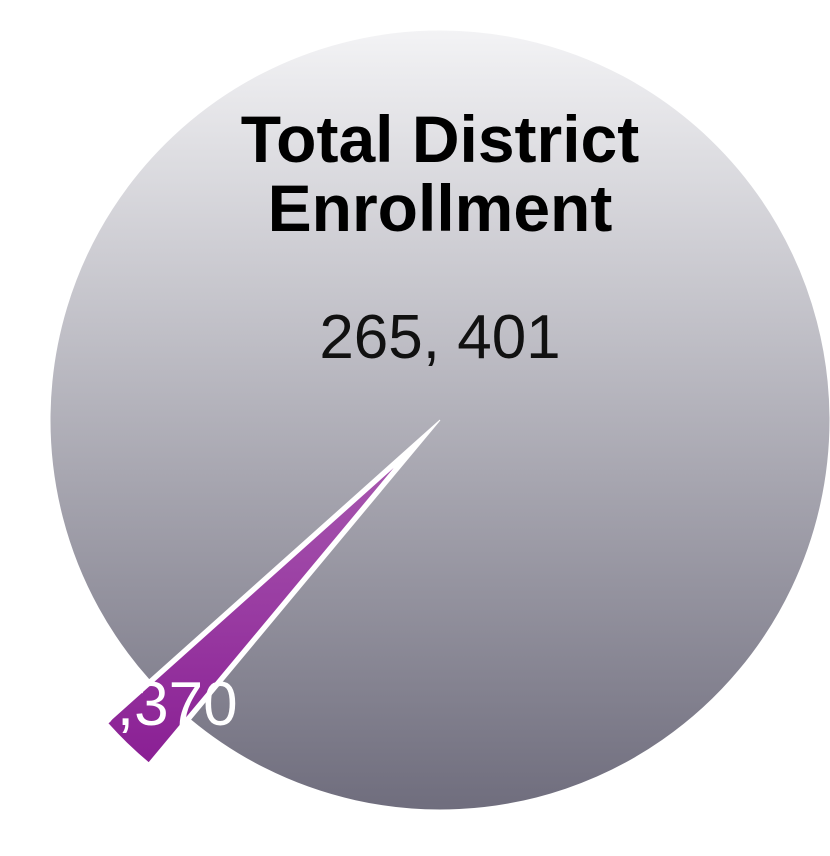 Image resolution: width=830 pixels, height=856 pixels. Describe the element at coordinates (252, 613) in the screenshot. I see `pie-slice` at that location.